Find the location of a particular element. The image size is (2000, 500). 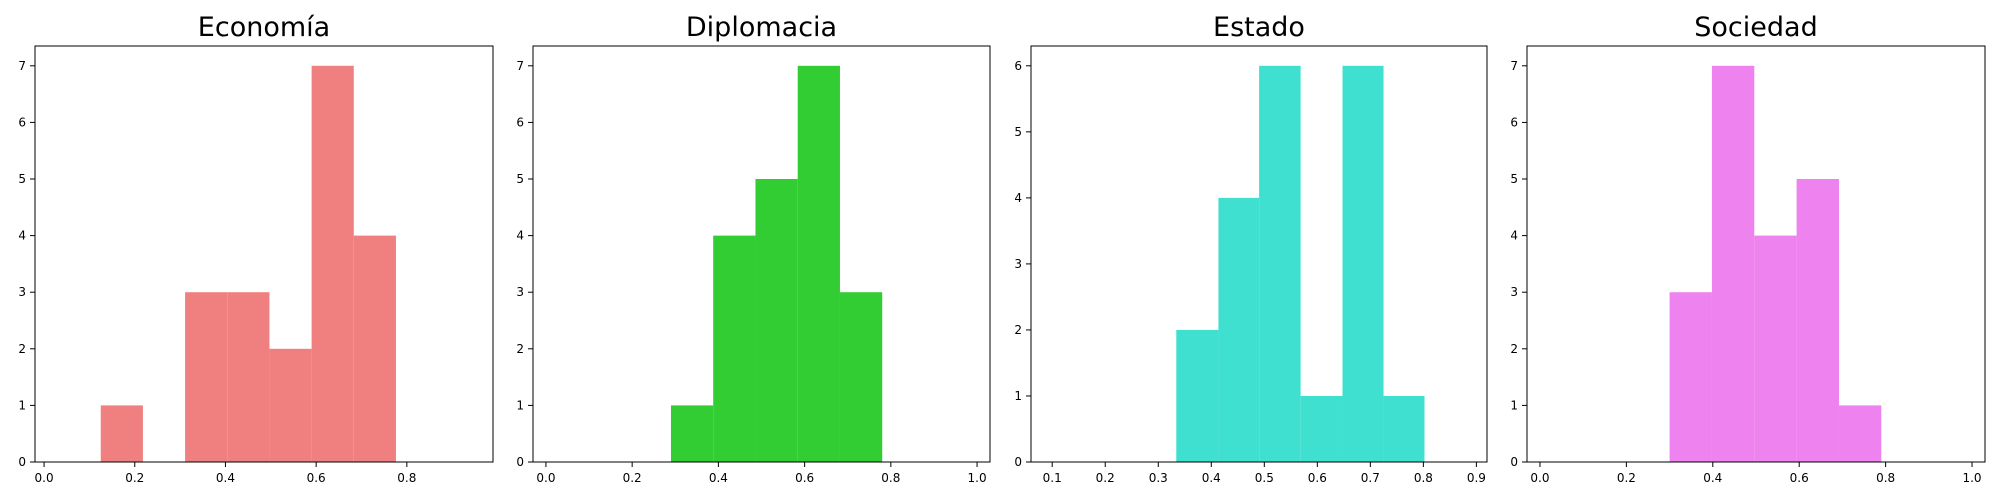

chart-title: Diplomacia is located at coordinates (761, 27).